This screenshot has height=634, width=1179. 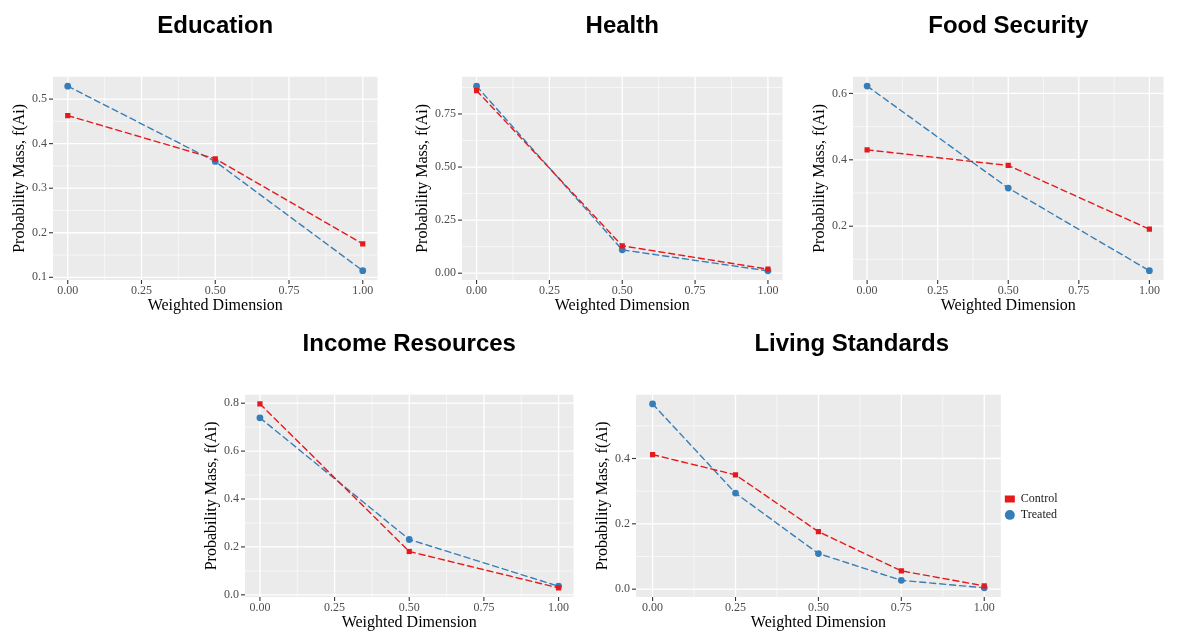 I want to click on y-tick-label: 0.75, so click(x=445, y=113).